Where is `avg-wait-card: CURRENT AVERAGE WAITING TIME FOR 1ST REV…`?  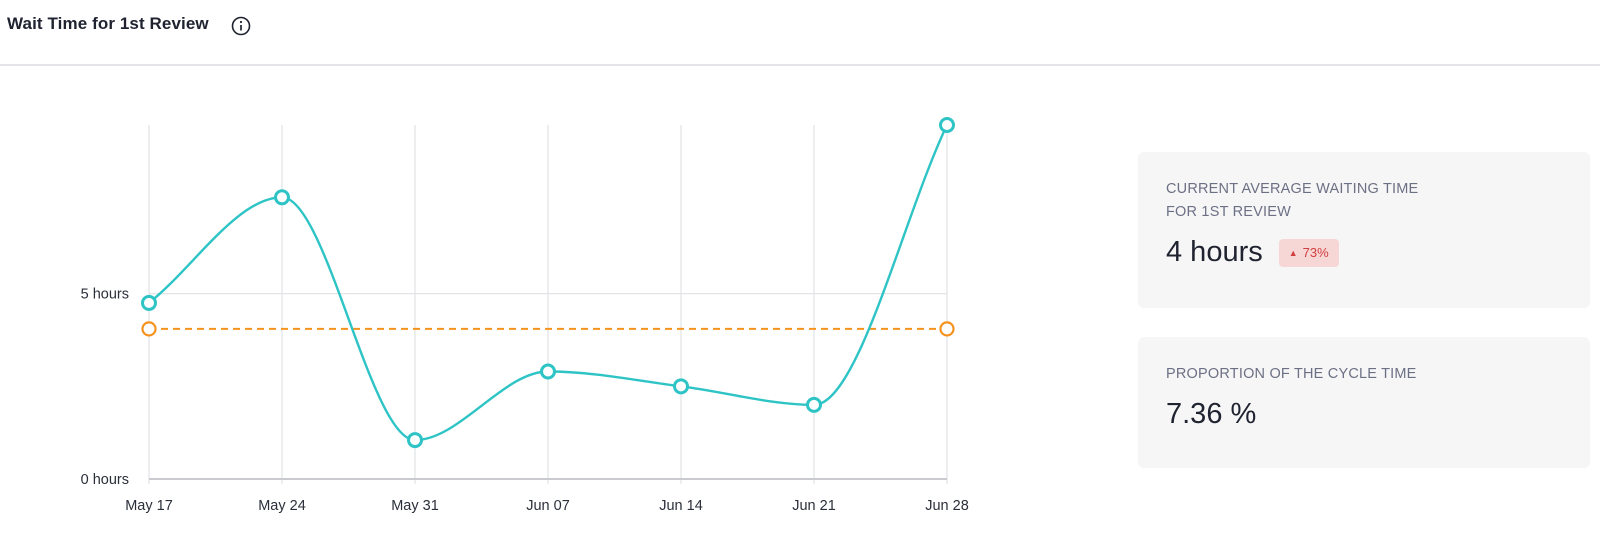
avg-wait-card: CURRENT AVERAGE WAITING TIME FOR 1ST REV… is located at coordinates (1364, 230).